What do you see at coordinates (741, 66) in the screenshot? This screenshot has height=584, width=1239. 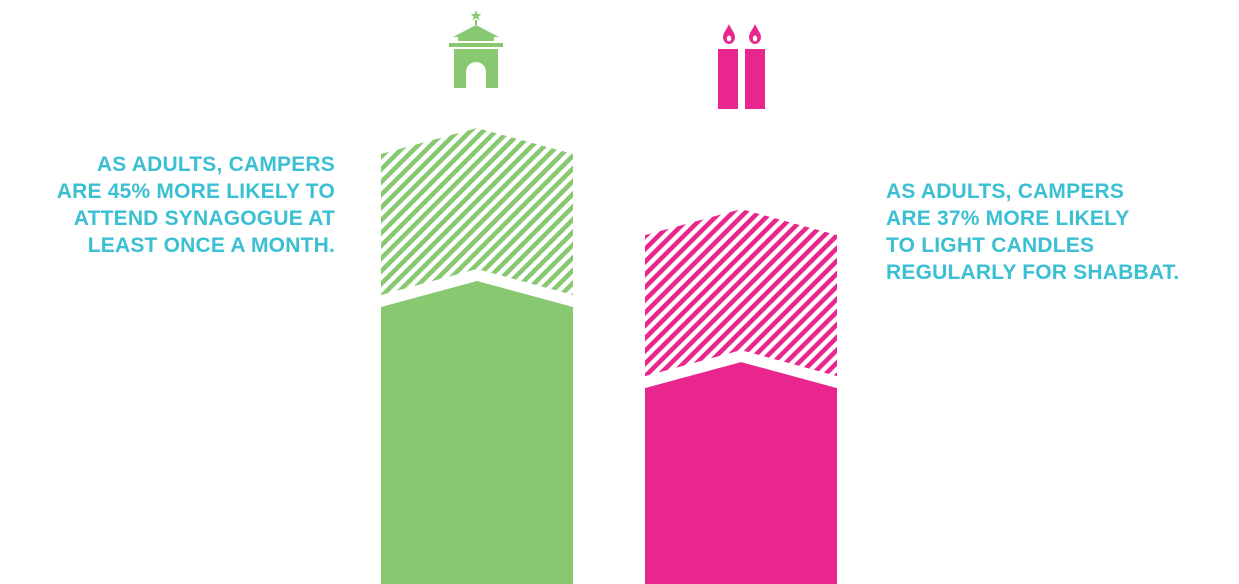 I see `shabbat-candles-icon` at bounding box center [741, 66].